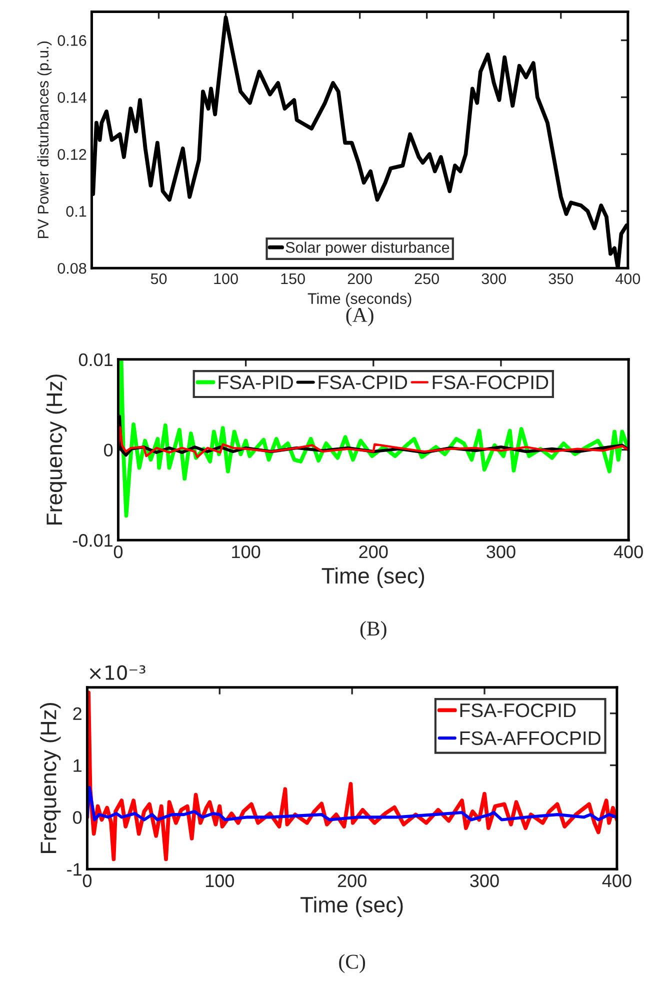 Image resolution: width=646 pixels, height=982 pixels. What do you see at coordinates (360, 299) in the screenshot?
I see `x-axis-title: Time (seconds)` at bounding box center [360, 299].